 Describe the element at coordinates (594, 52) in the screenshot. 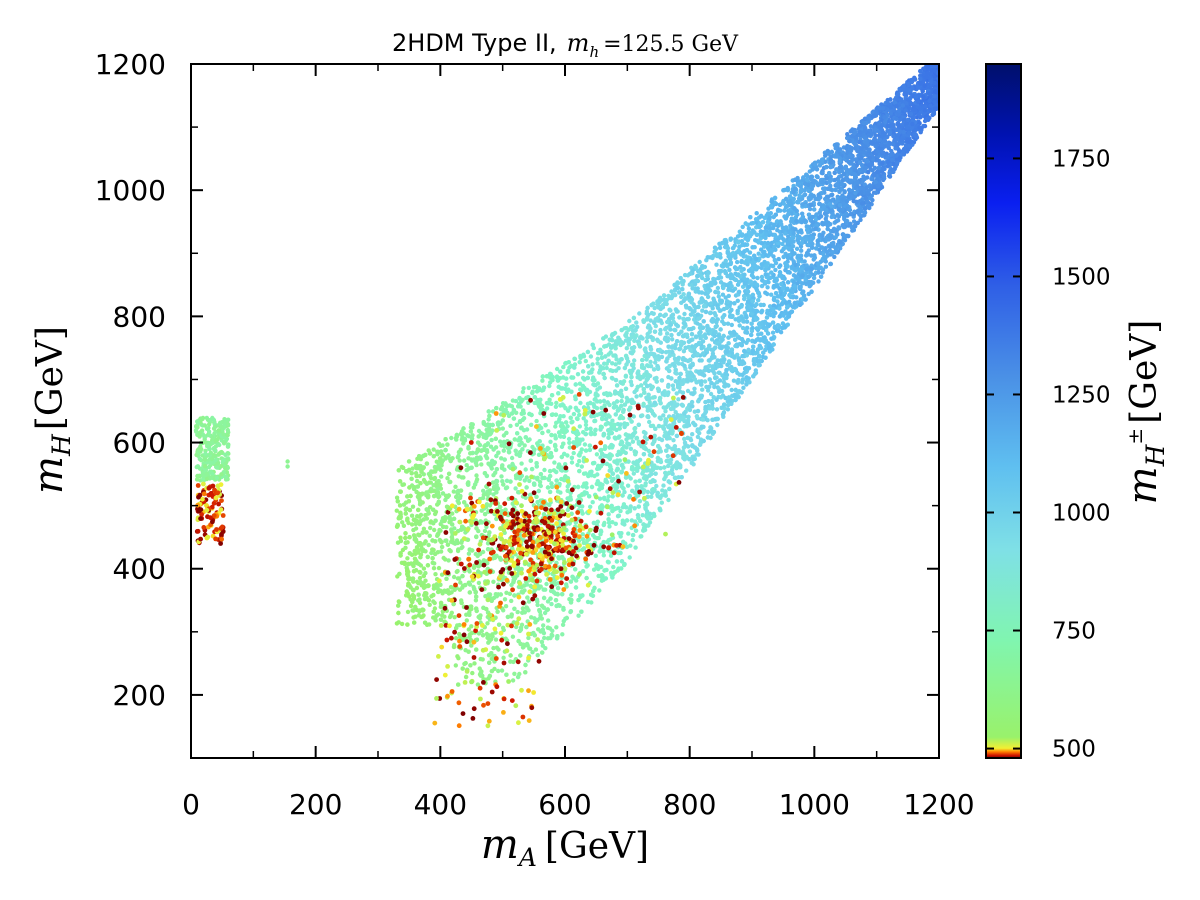

I see `chart-title-math-sub: h` at that location.